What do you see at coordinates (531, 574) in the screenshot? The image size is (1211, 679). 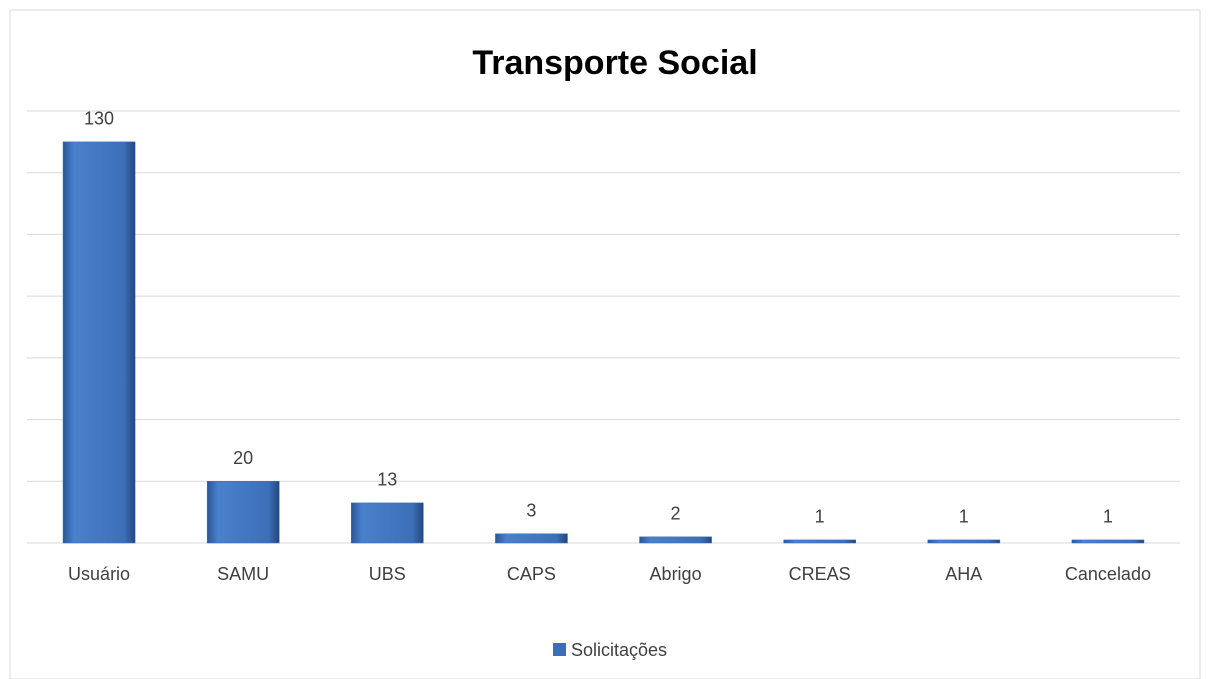 I see `x-tick-label: CAPS` at bounding box center [531, 574].